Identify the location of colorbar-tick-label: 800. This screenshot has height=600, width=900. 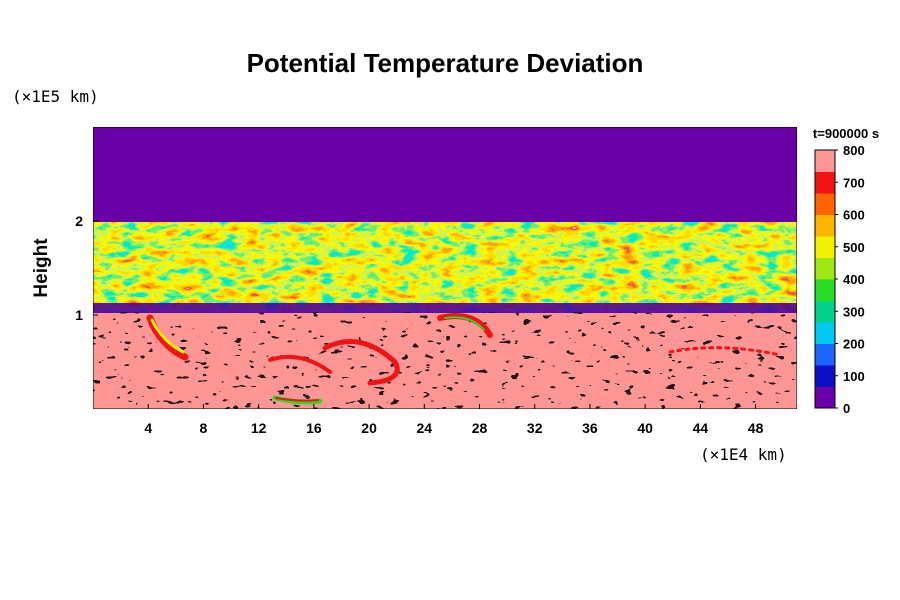
(854, 150).